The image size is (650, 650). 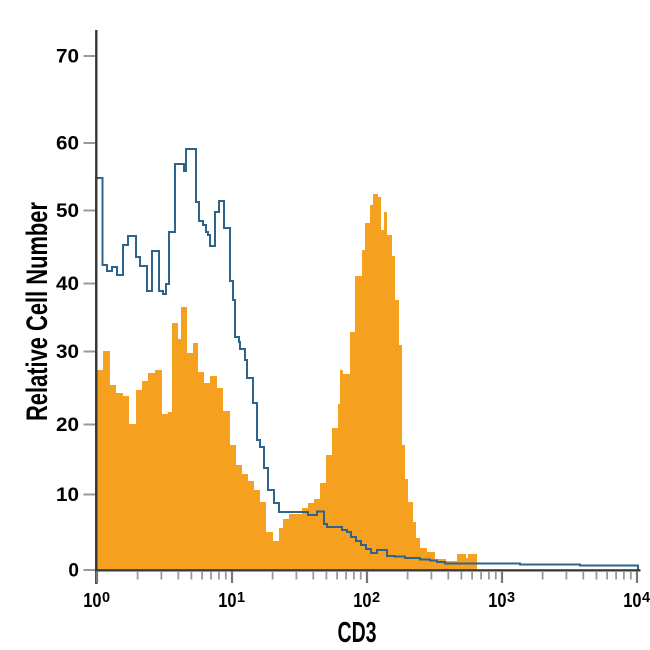 What do you see at coordinates (357, 633) in the screenshot?
I see `svg-text: CD3` at bounding box center [357, 633].